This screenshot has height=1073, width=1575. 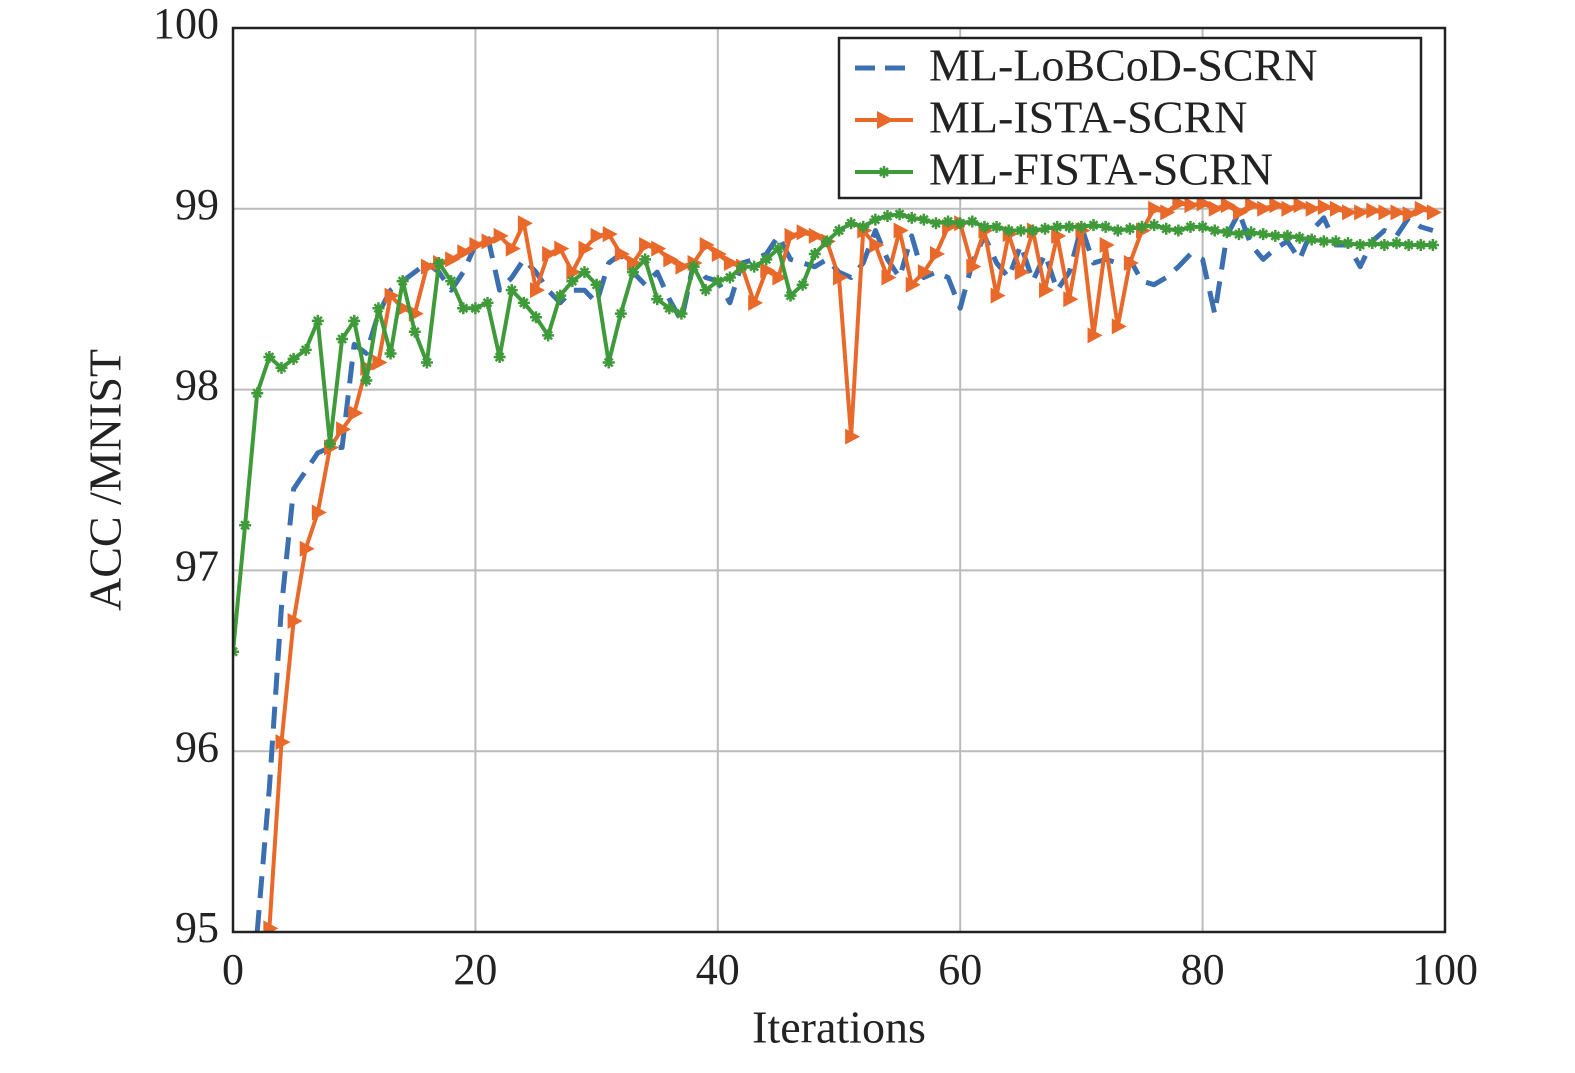 I want to click on y-tick-label: 100, so click(x=186, y=24).